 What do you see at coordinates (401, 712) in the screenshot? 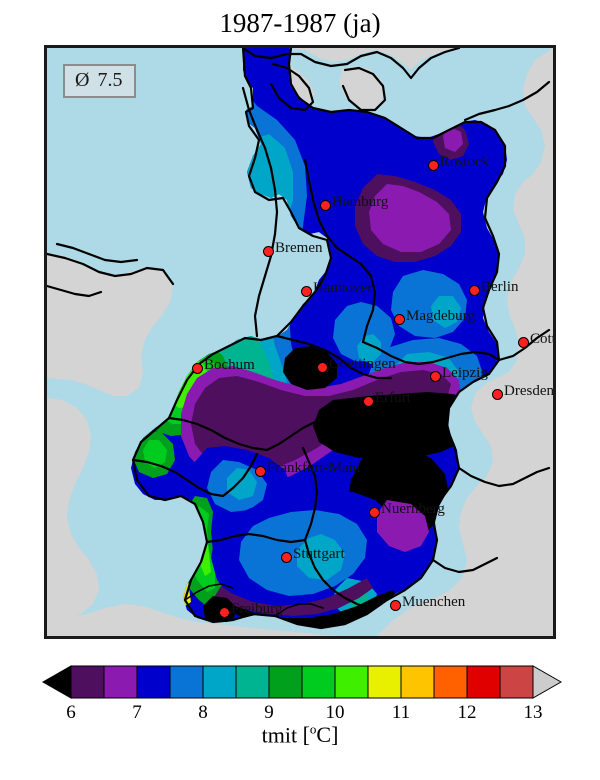
I see `colorbar-tick-label: 11` at bounding box center [401, 712].